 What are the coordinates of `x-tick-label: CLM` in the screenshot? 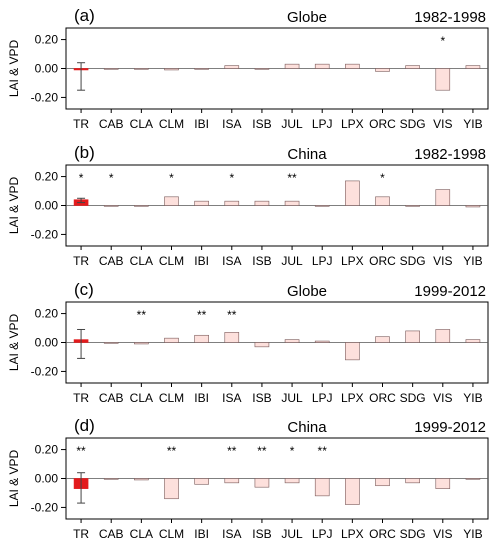 It's located at (171, 124).